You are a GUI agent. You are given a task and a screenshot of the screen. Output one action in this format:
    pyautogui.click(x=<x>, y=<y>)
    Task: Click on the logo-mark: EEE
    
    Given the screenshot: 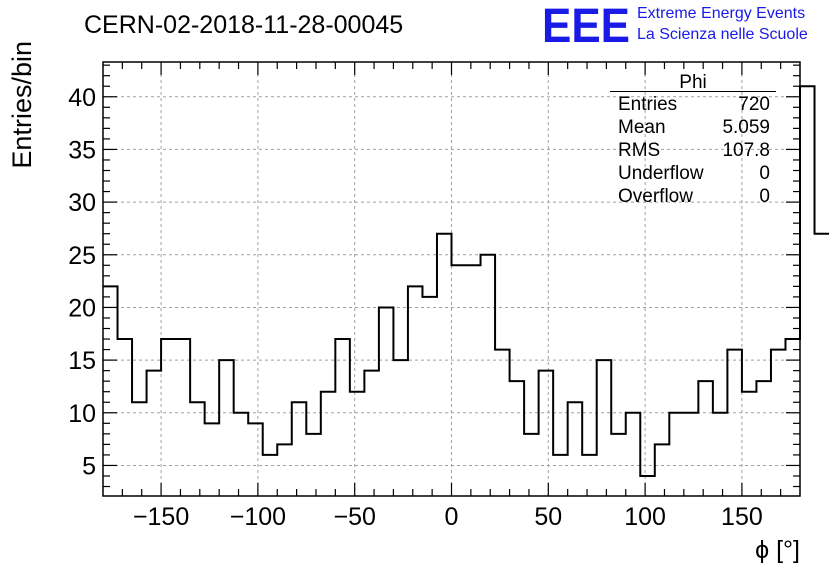 What is the action you would take?
    pyautogui.click(x=586, y=26)
    